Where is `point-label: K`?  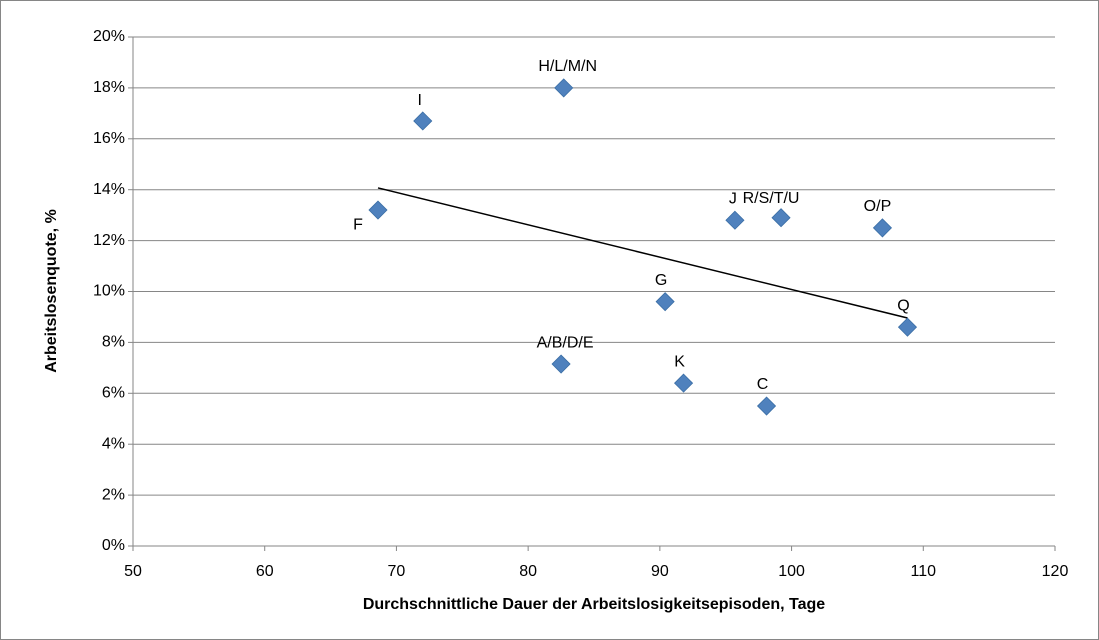
point-label: K is located at coordinates (679, 361).